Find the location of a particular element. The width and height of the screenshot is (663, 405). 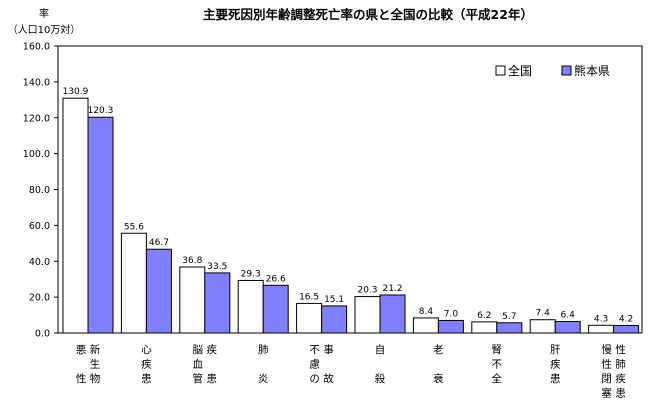

data-label: 4.2 is located at coordinates (626, 319).